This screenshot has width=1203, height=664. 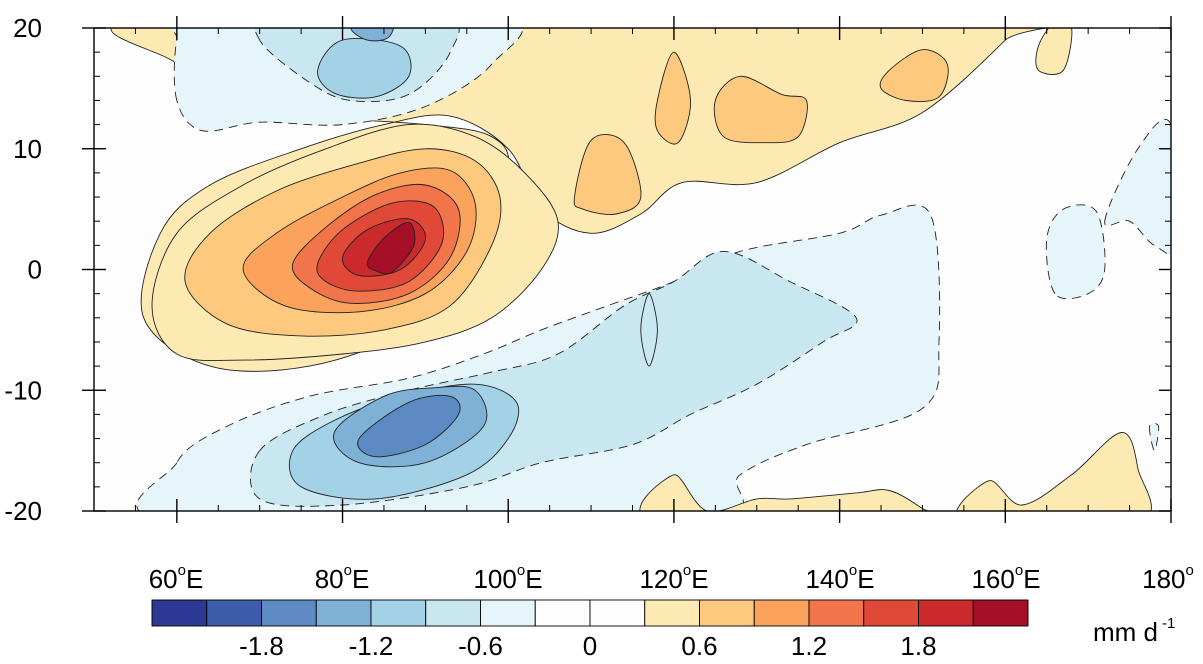 I want to click on x-tick-label: 60oE, so click(x=176, y=578).